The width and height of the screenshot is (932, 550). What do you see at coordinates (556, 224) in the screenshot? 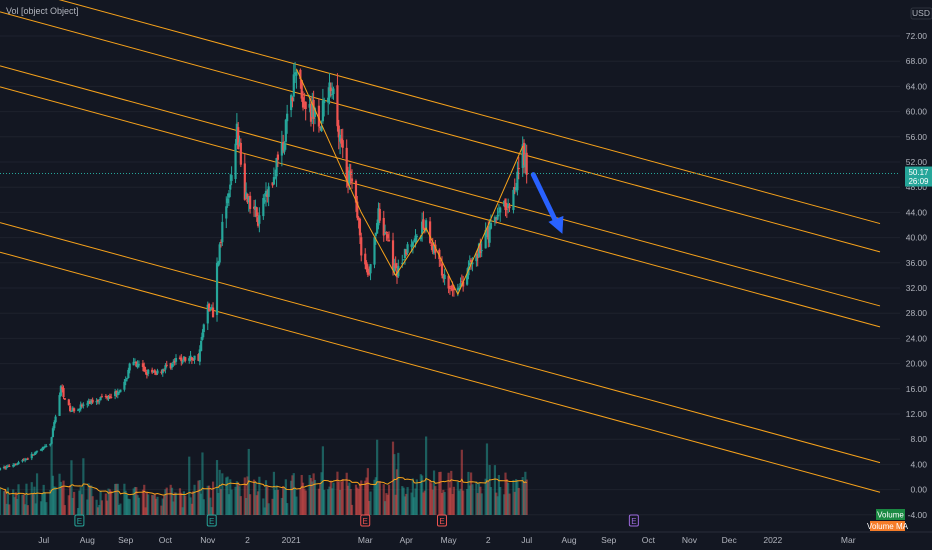
I see `down-arrow-icon` at bounding box center [556, 224].